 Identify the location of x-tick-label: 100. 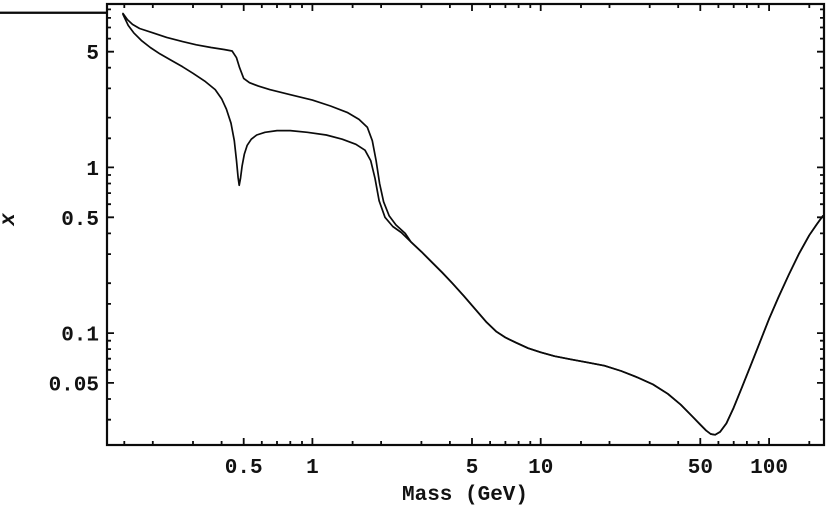
(769, 468).